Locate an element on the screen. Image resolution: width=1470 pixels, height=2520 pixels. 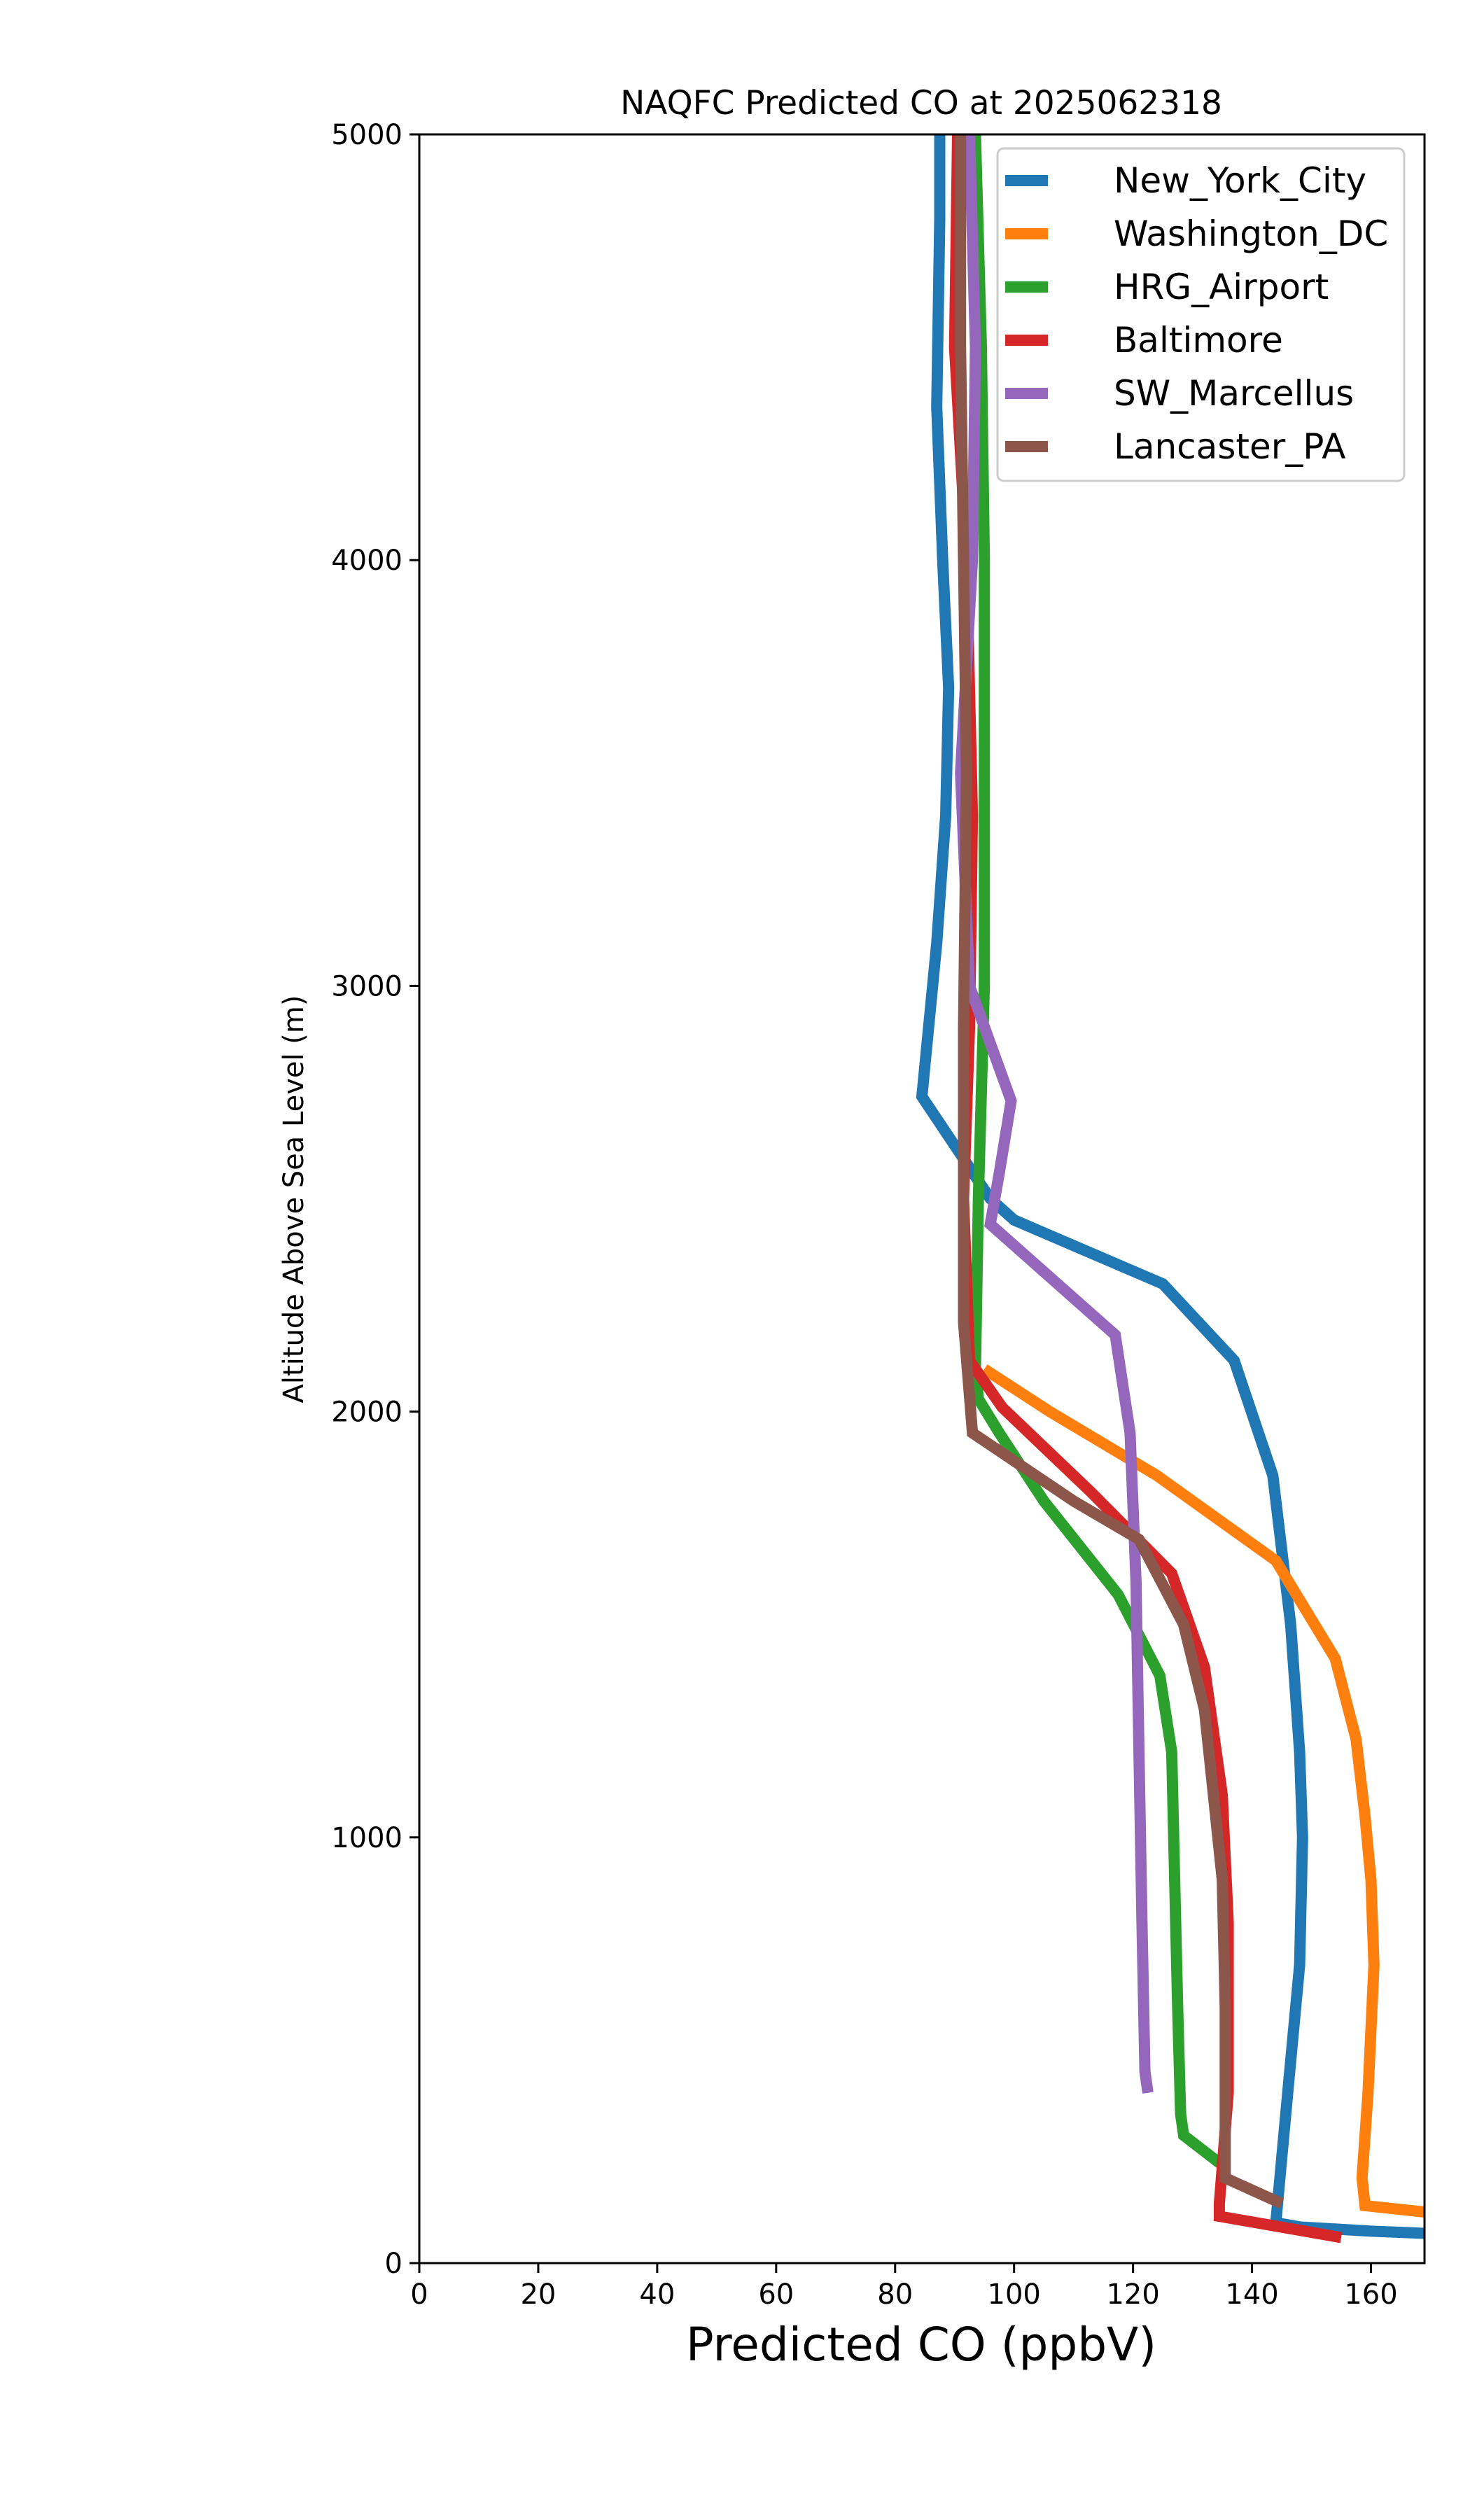
x-tick-label: 80 is located at coordinates (895, 2294).